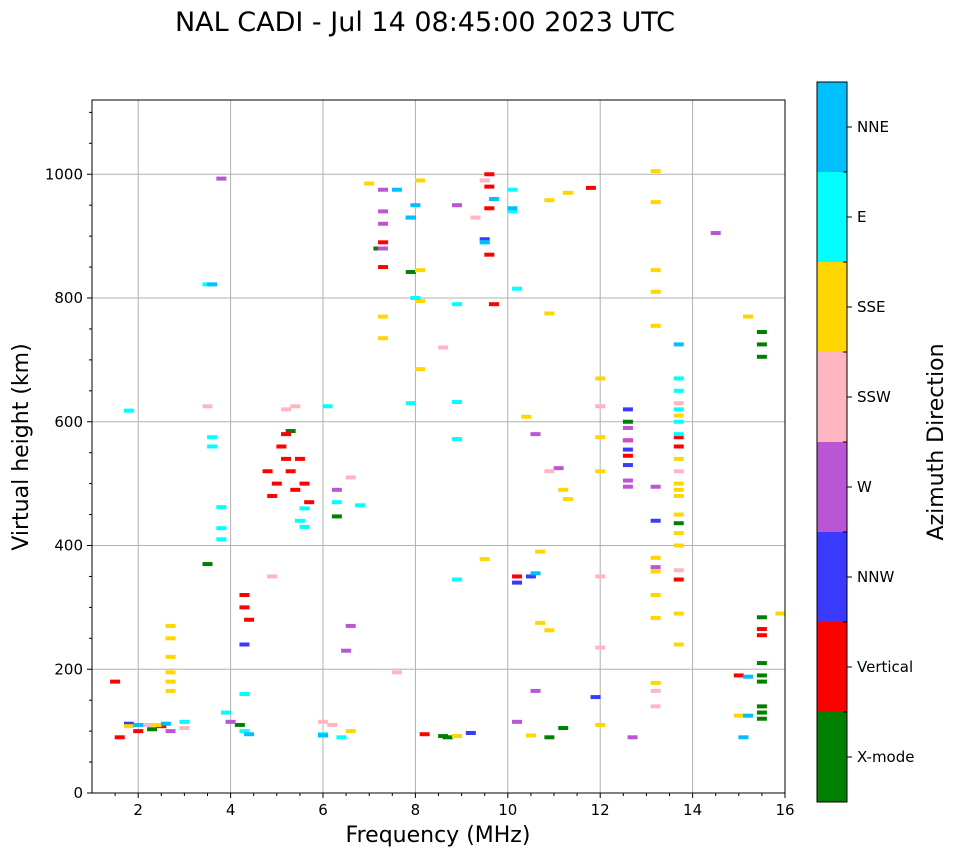 The height and width of the screenshot is (857, 958). I want to click on y-tick-label: 600, so click(68, 422).